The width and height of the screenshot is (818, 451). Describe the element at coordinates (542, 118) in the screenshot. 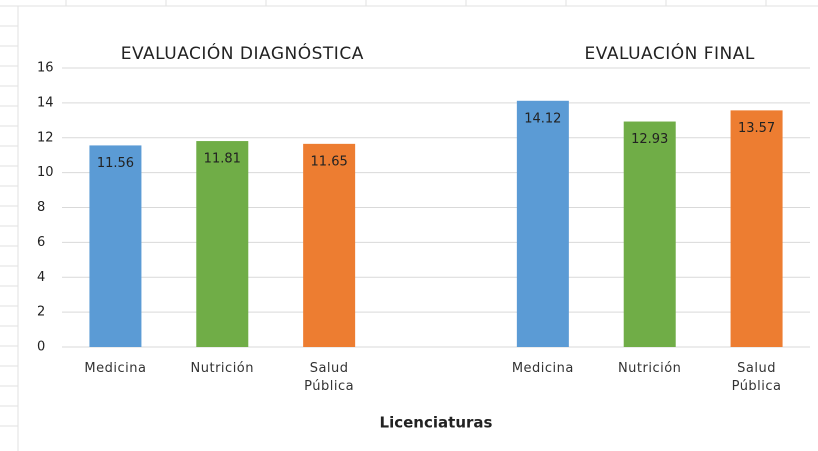

I see `data-label: 14.12` at that location.